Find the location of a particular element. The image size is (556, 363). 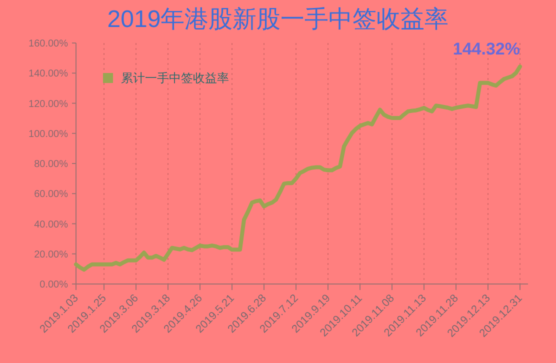

y-tick-label: 100.00% is located at coordinates (48, 134).